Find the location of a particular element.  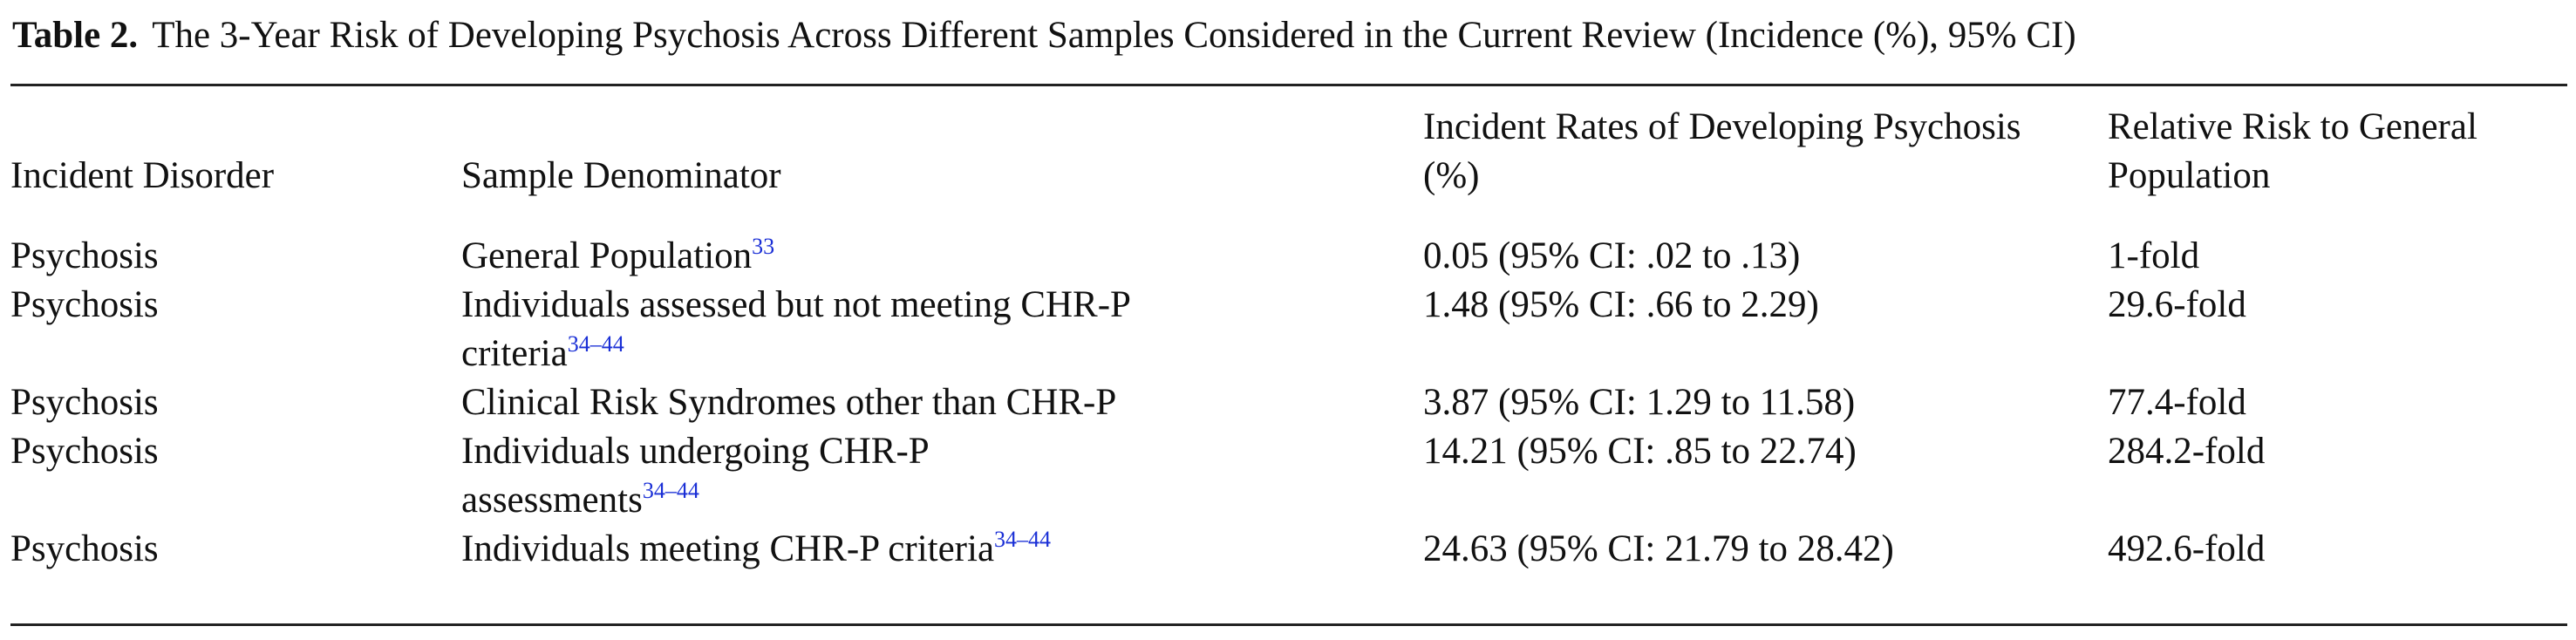

denominator-cell: Clinical Risk Syndromes other than CHR-P is located at coordinates (789, 403).